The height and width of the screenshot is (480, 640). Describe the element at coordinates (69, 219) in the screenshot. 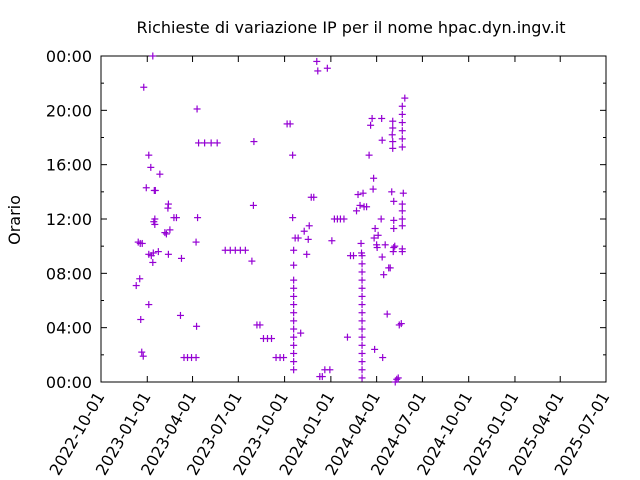

I see `y-tick-label: 12:00` at that location.